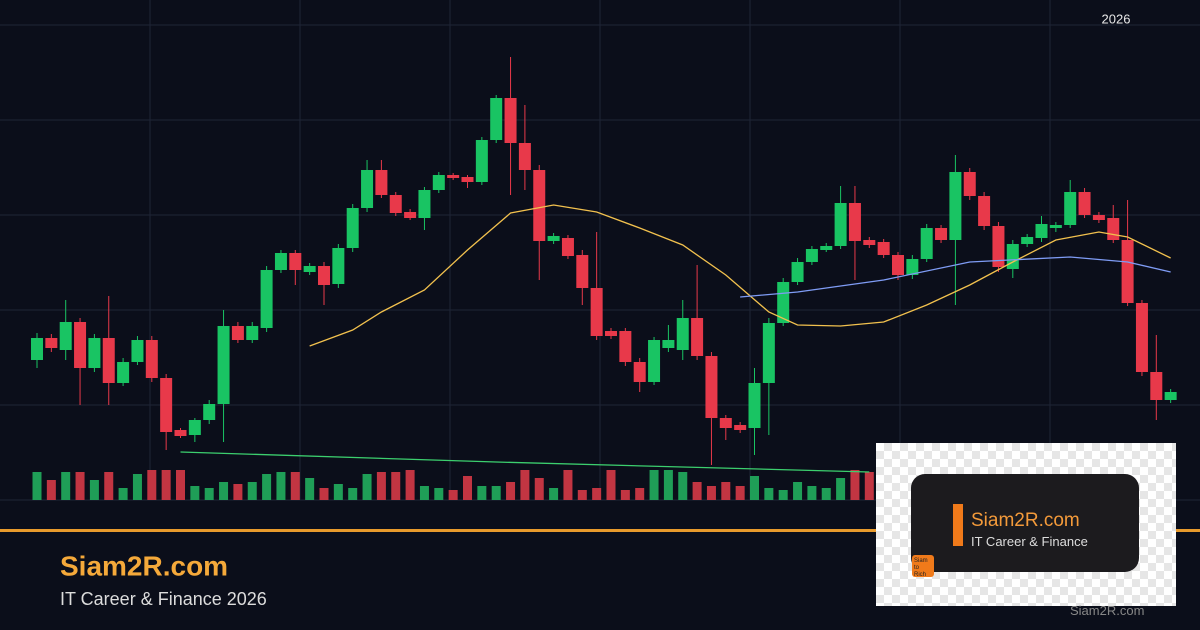 The image size is (1200, 630). I want to click on logo-bar, so click(958, 525).